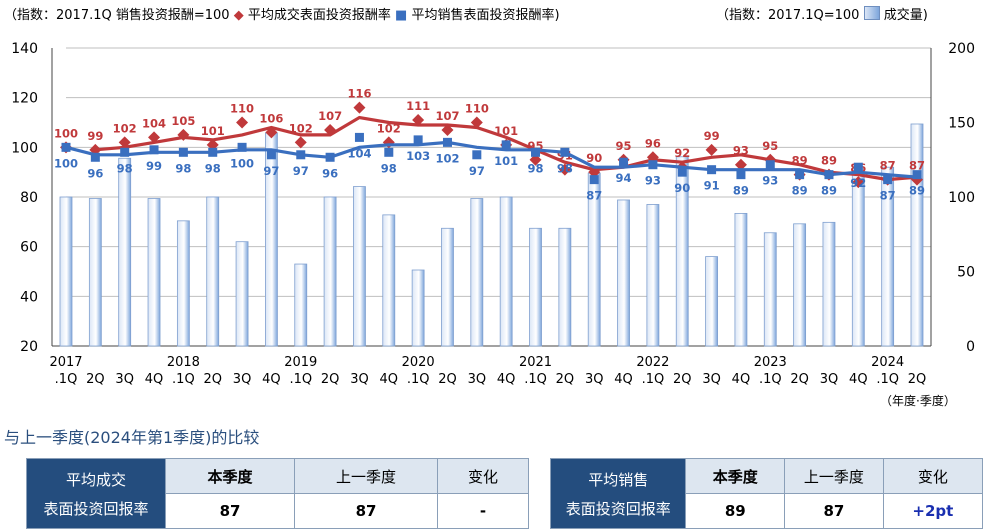 The height and width of the screenshot is (529, 983). I want to click on x-year-label: 2017, so click(65, 362).